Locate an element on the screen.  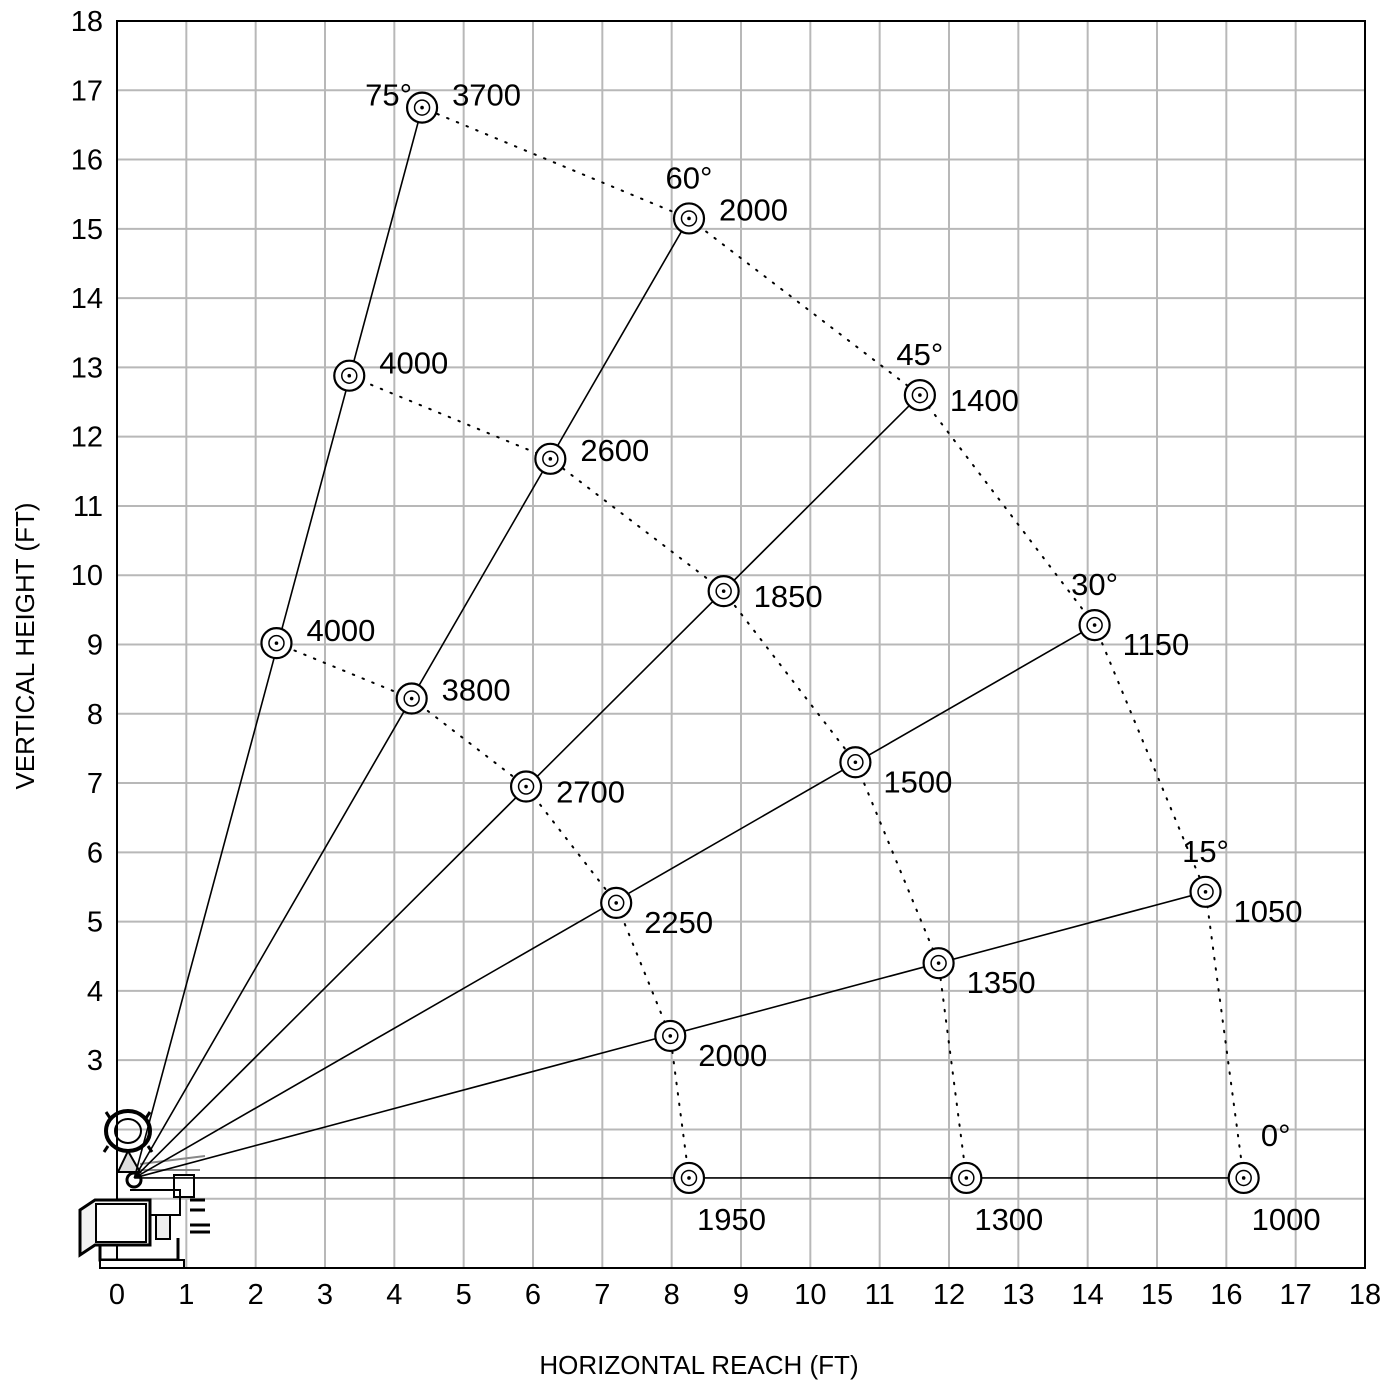
angle-label: 75° is located at coordinates (388, 95).